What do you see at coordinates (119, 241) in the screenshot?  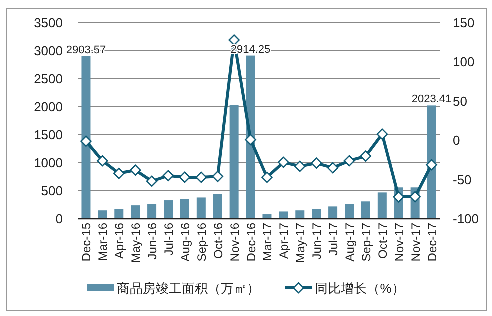 I see `x-tick-label: Apr-16` at bounding box center [119, 241].